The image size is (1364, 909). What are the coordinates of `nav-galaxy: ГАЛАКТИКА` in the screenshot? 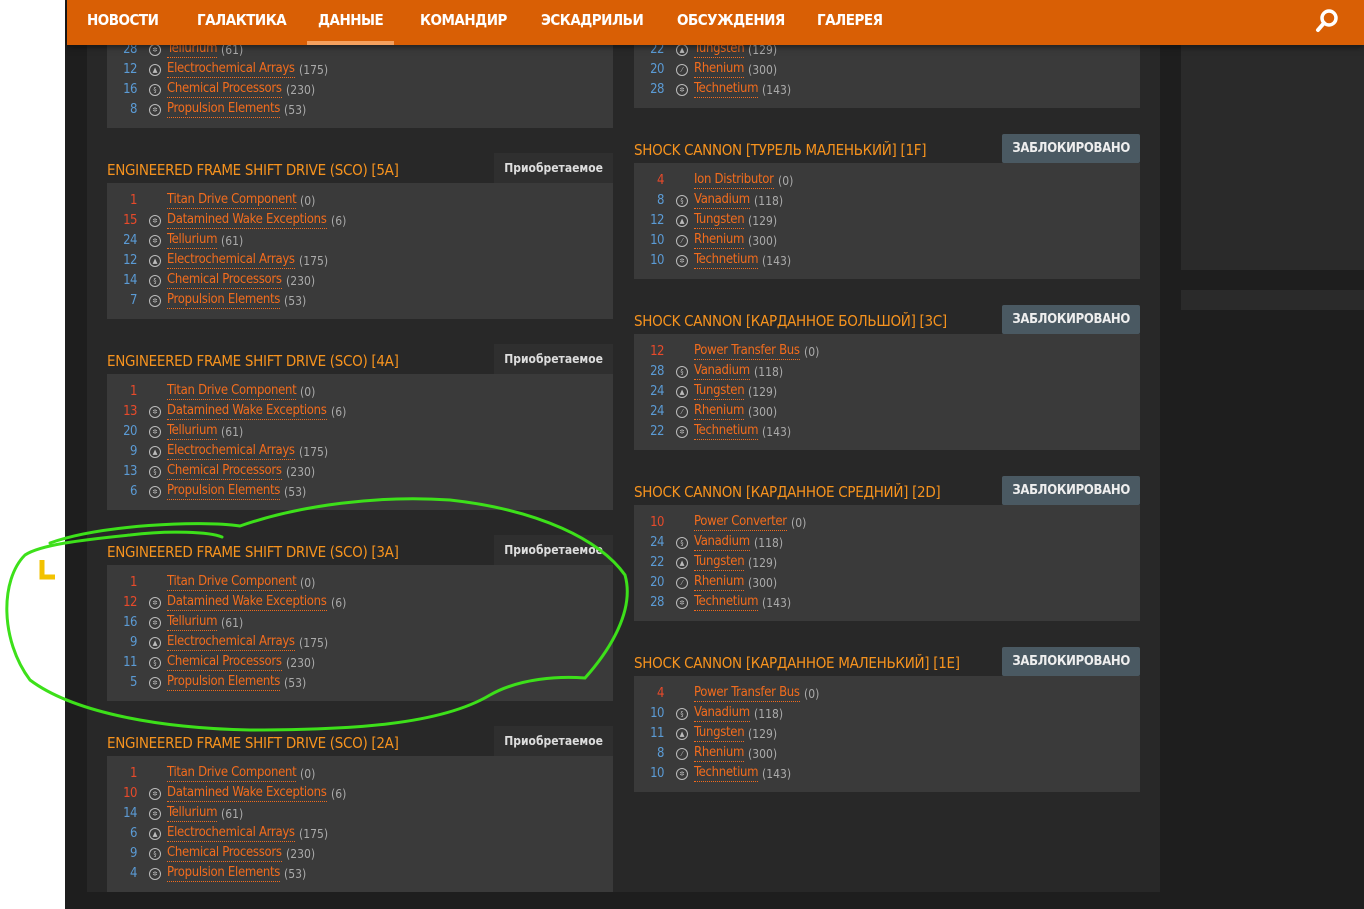 It's located at (242, 20).